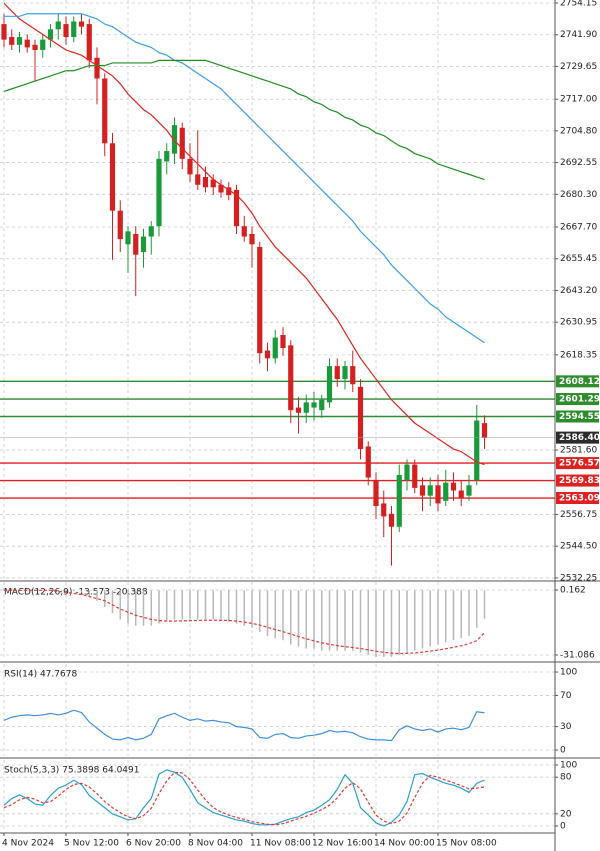  What do you see at coordinates (579, 499) in the screenshot?
I see `level-label: 2563.09` at bounding box center [579, 499].